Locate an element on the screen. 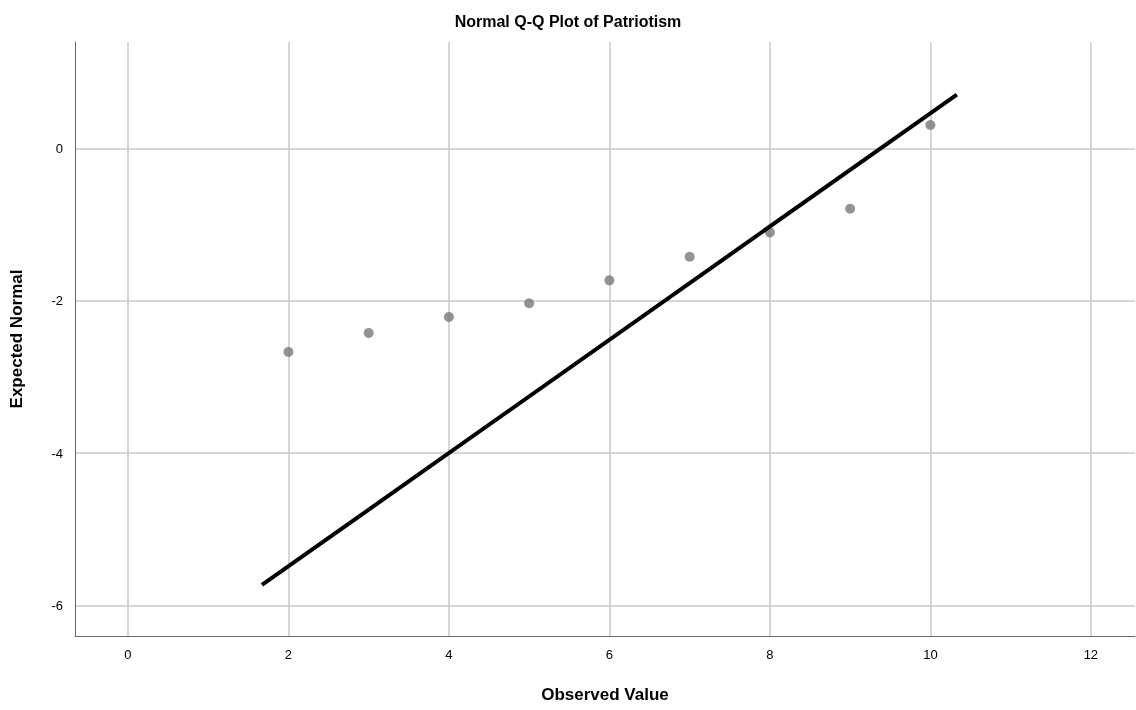 The height and width of the screenshot is (710, 1136). y-tick-label: -2 is located at coordinates (57, 301).